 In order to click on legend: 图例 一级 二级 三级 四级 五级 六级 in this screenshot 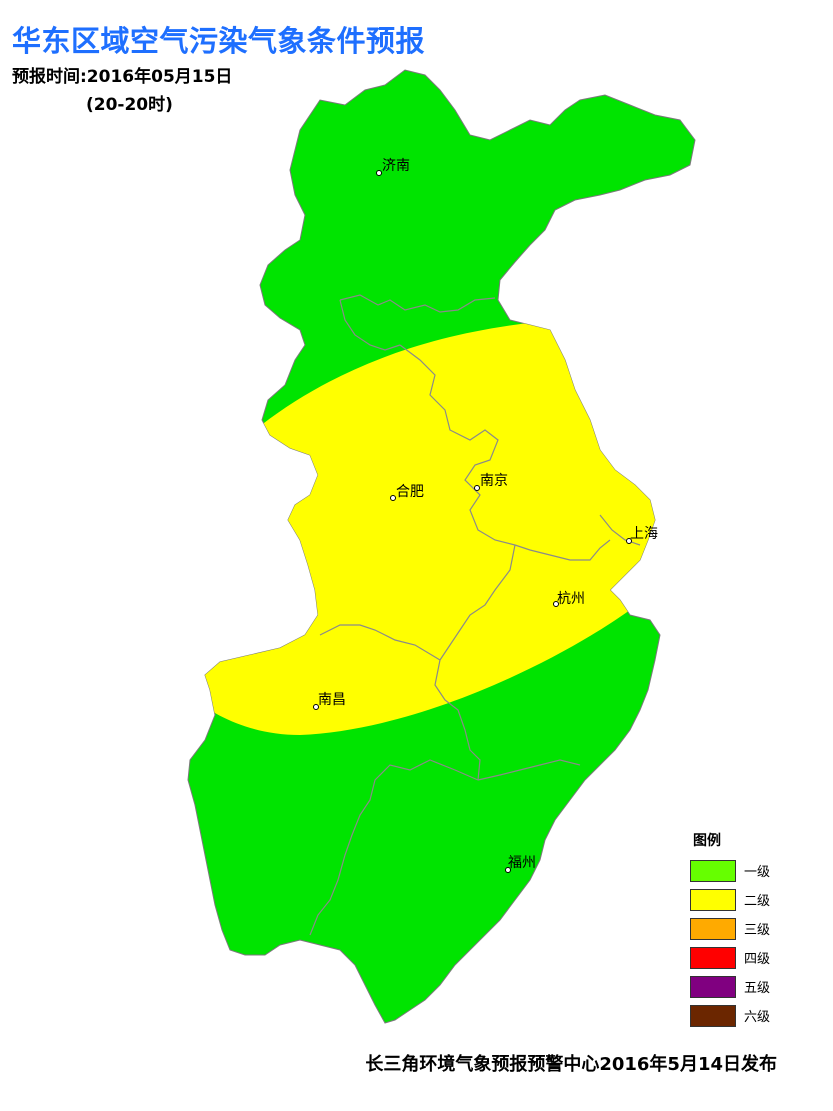, I will do `click(750, 930)`.